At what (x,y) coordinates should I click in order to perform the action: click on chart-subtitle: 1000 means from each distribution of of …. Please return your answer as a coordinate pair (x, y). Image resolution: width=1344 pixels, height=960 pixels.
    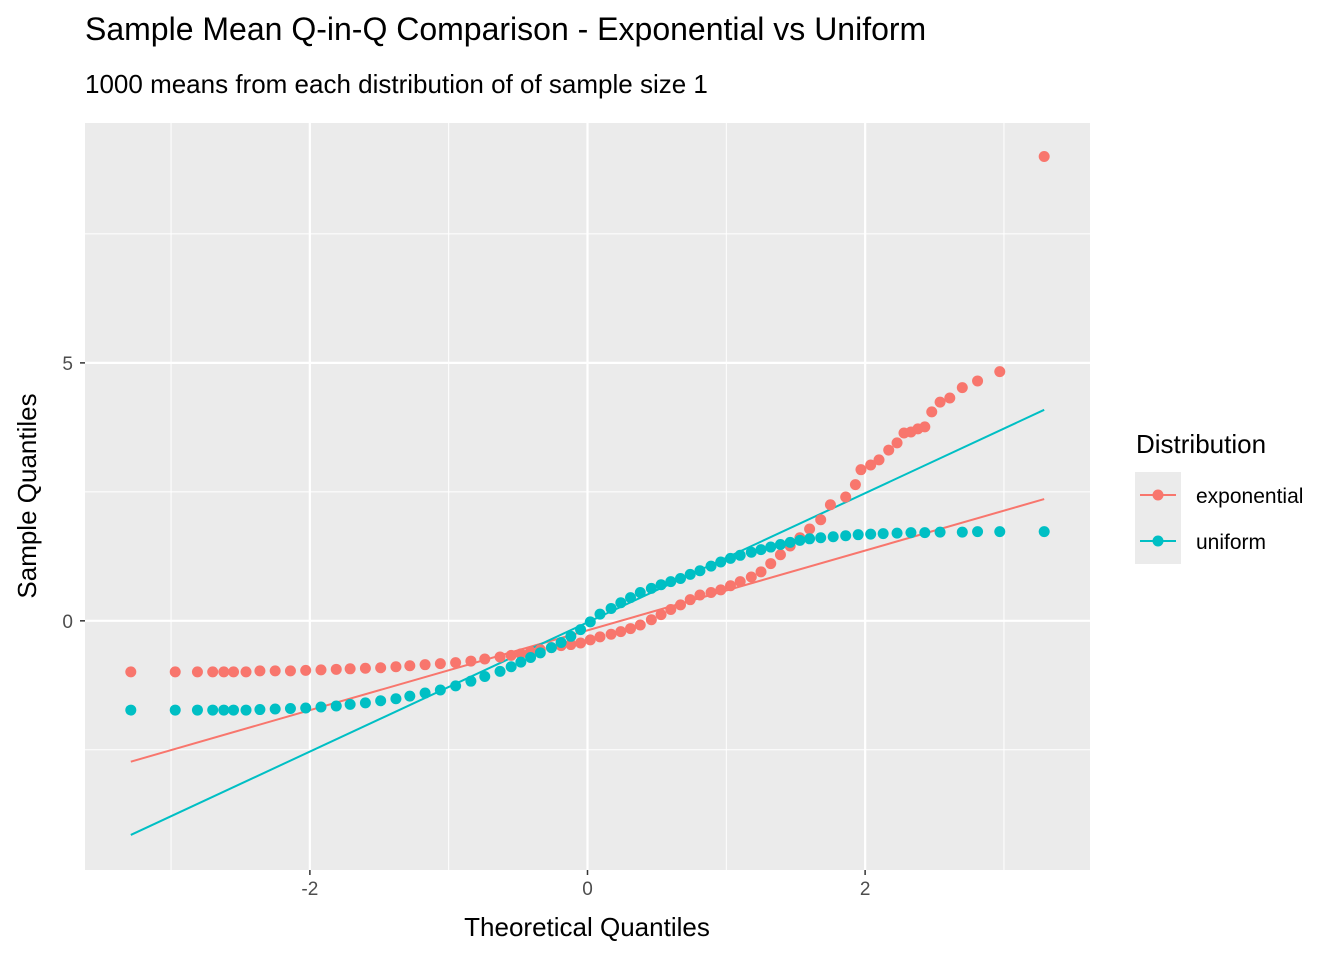
    Looking at the image, I should click on (396, 84).